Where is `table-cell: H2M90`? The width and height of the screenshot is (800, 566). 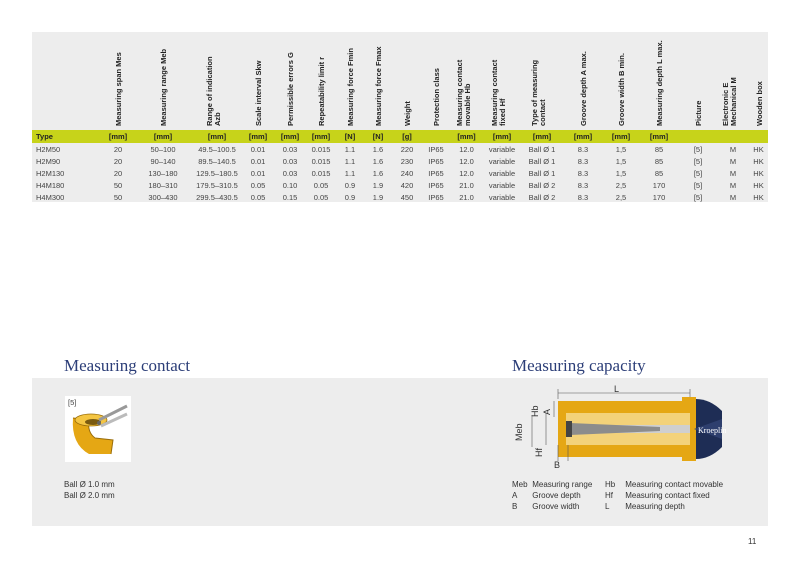
table-cell: H2M90 is located at coordinates (48, 161).